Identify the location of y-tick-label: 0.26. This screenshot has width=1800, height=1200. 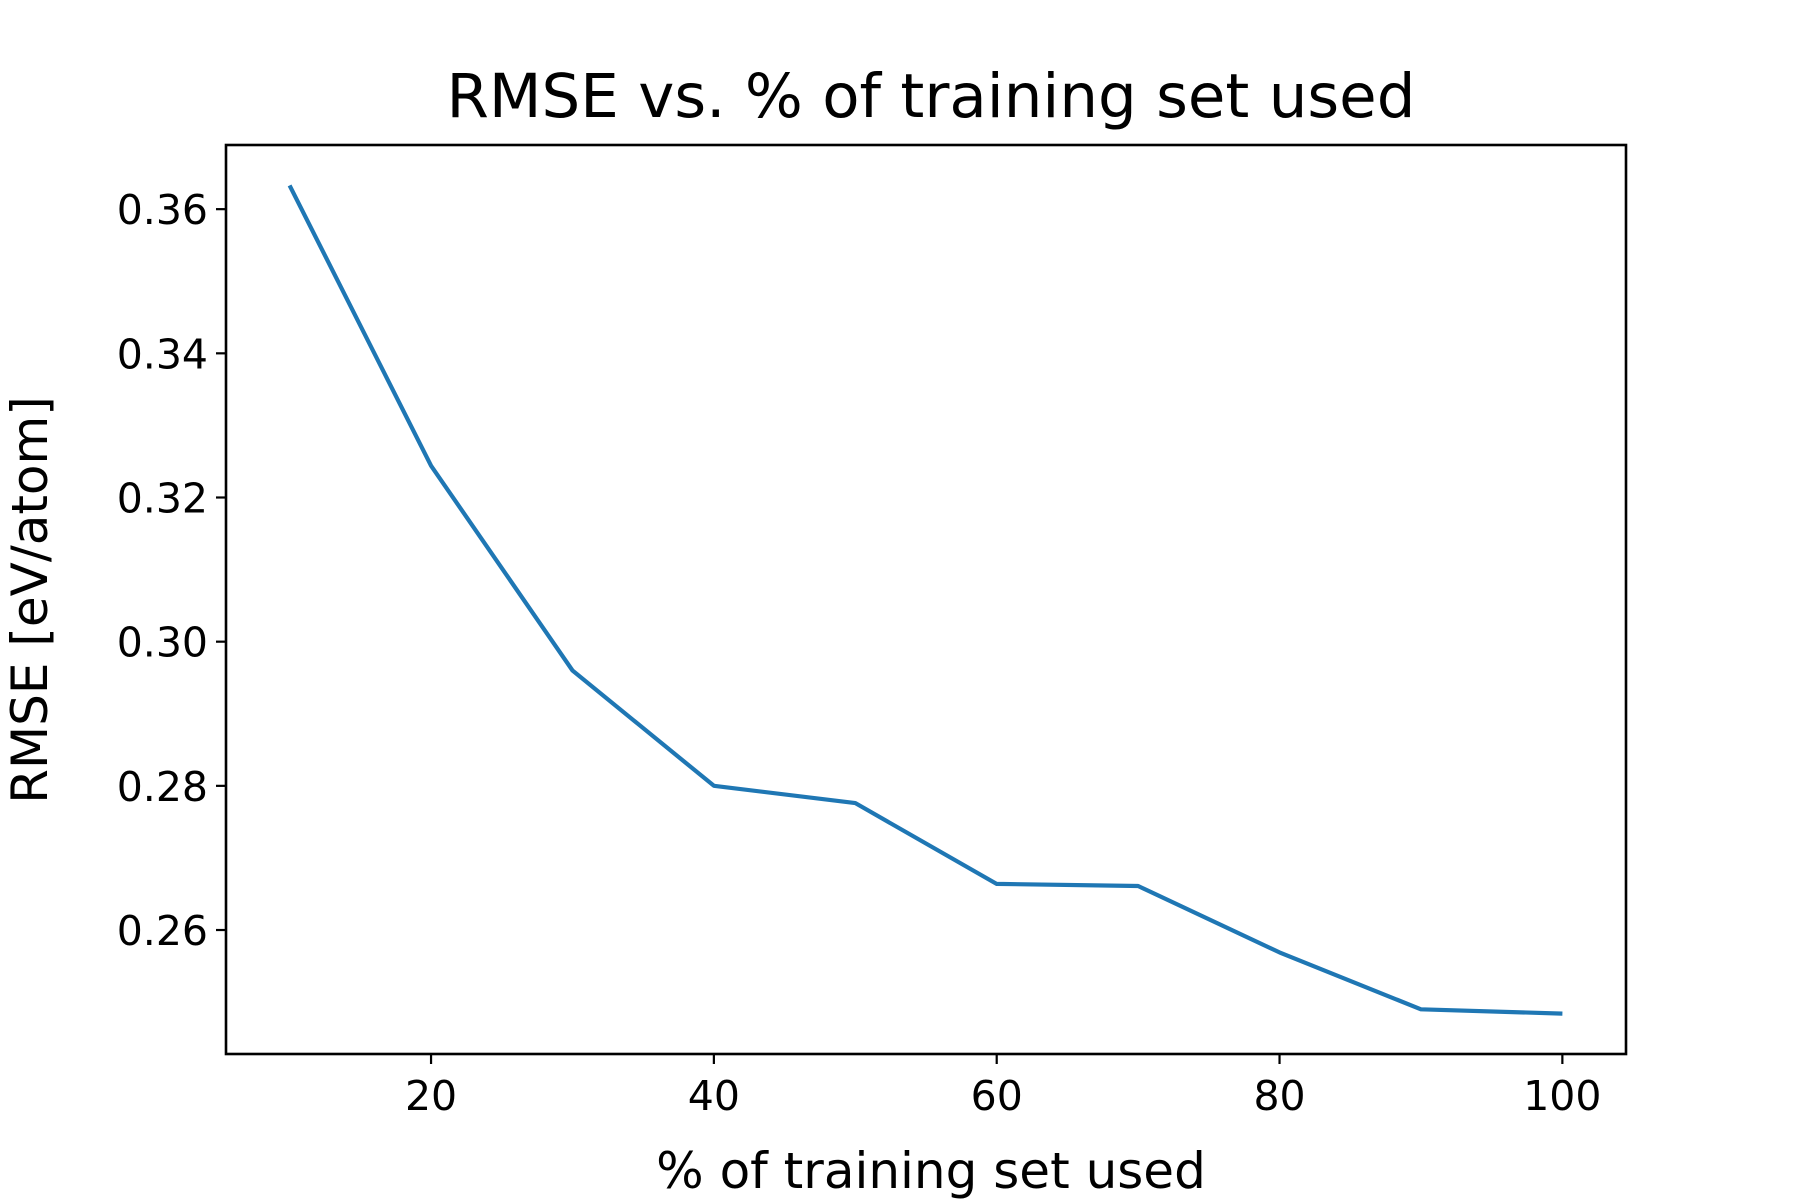
(162, 931).